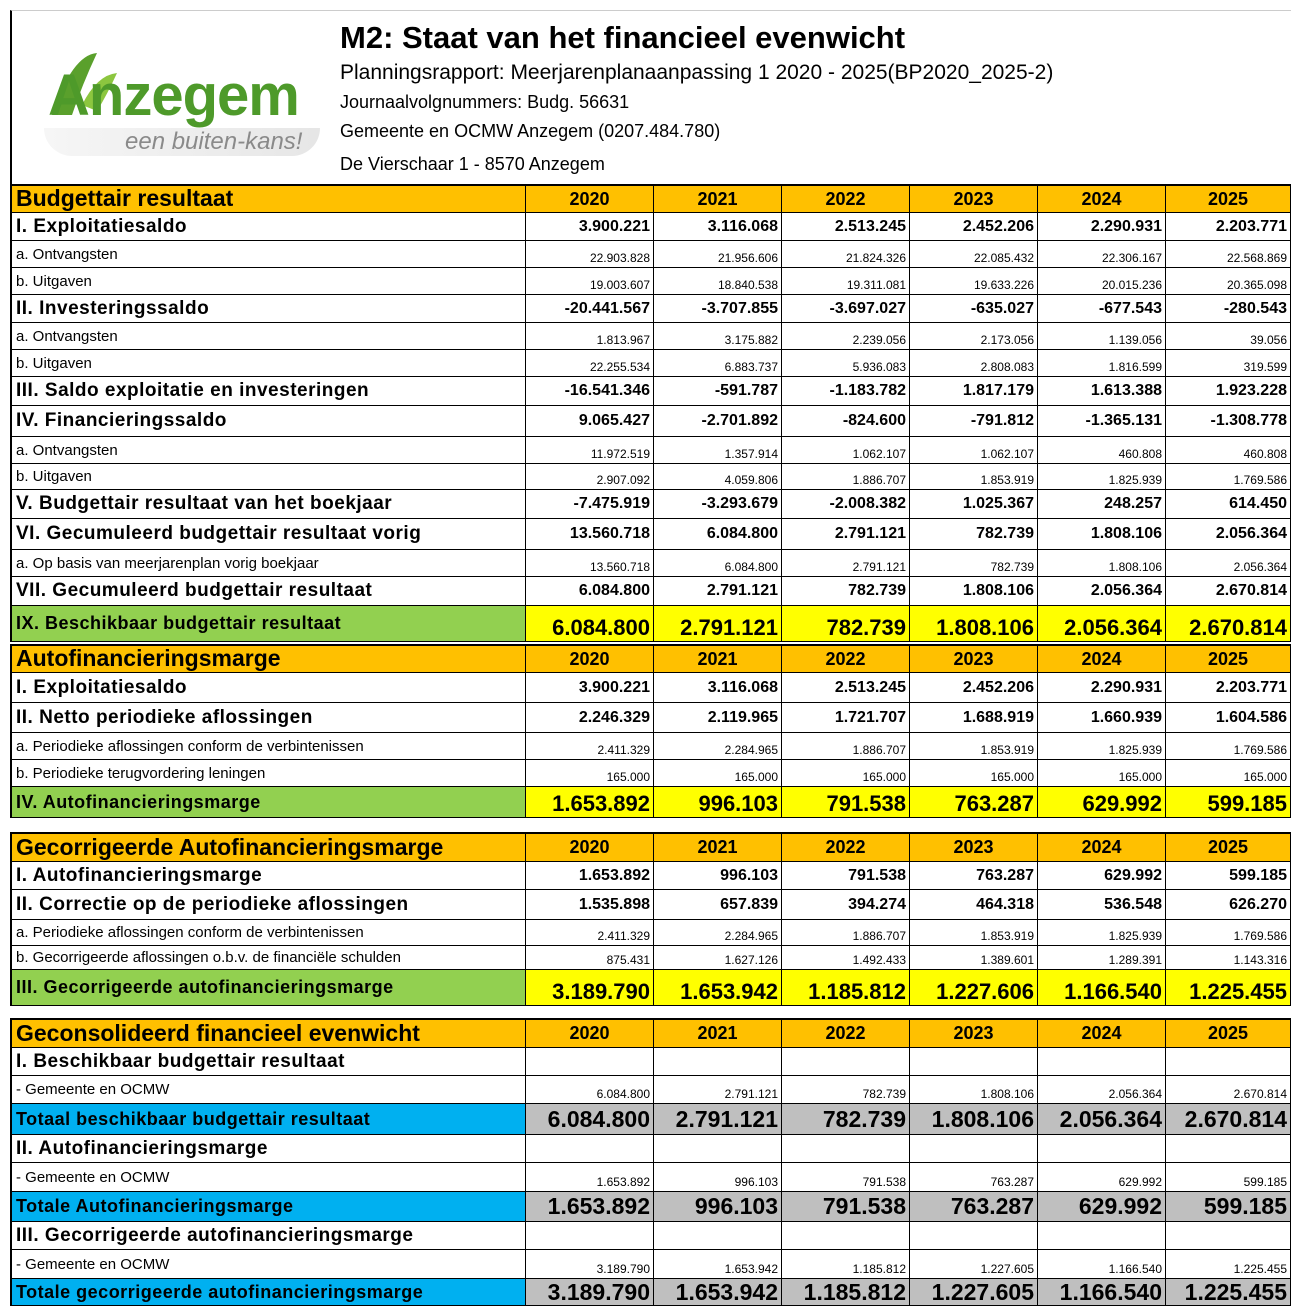 The height and width of the screenshot is (1306, 1291). Describe the element at coordinates (846, 309) in the screenshot. I see `row-value: -3.697.027` at that location.